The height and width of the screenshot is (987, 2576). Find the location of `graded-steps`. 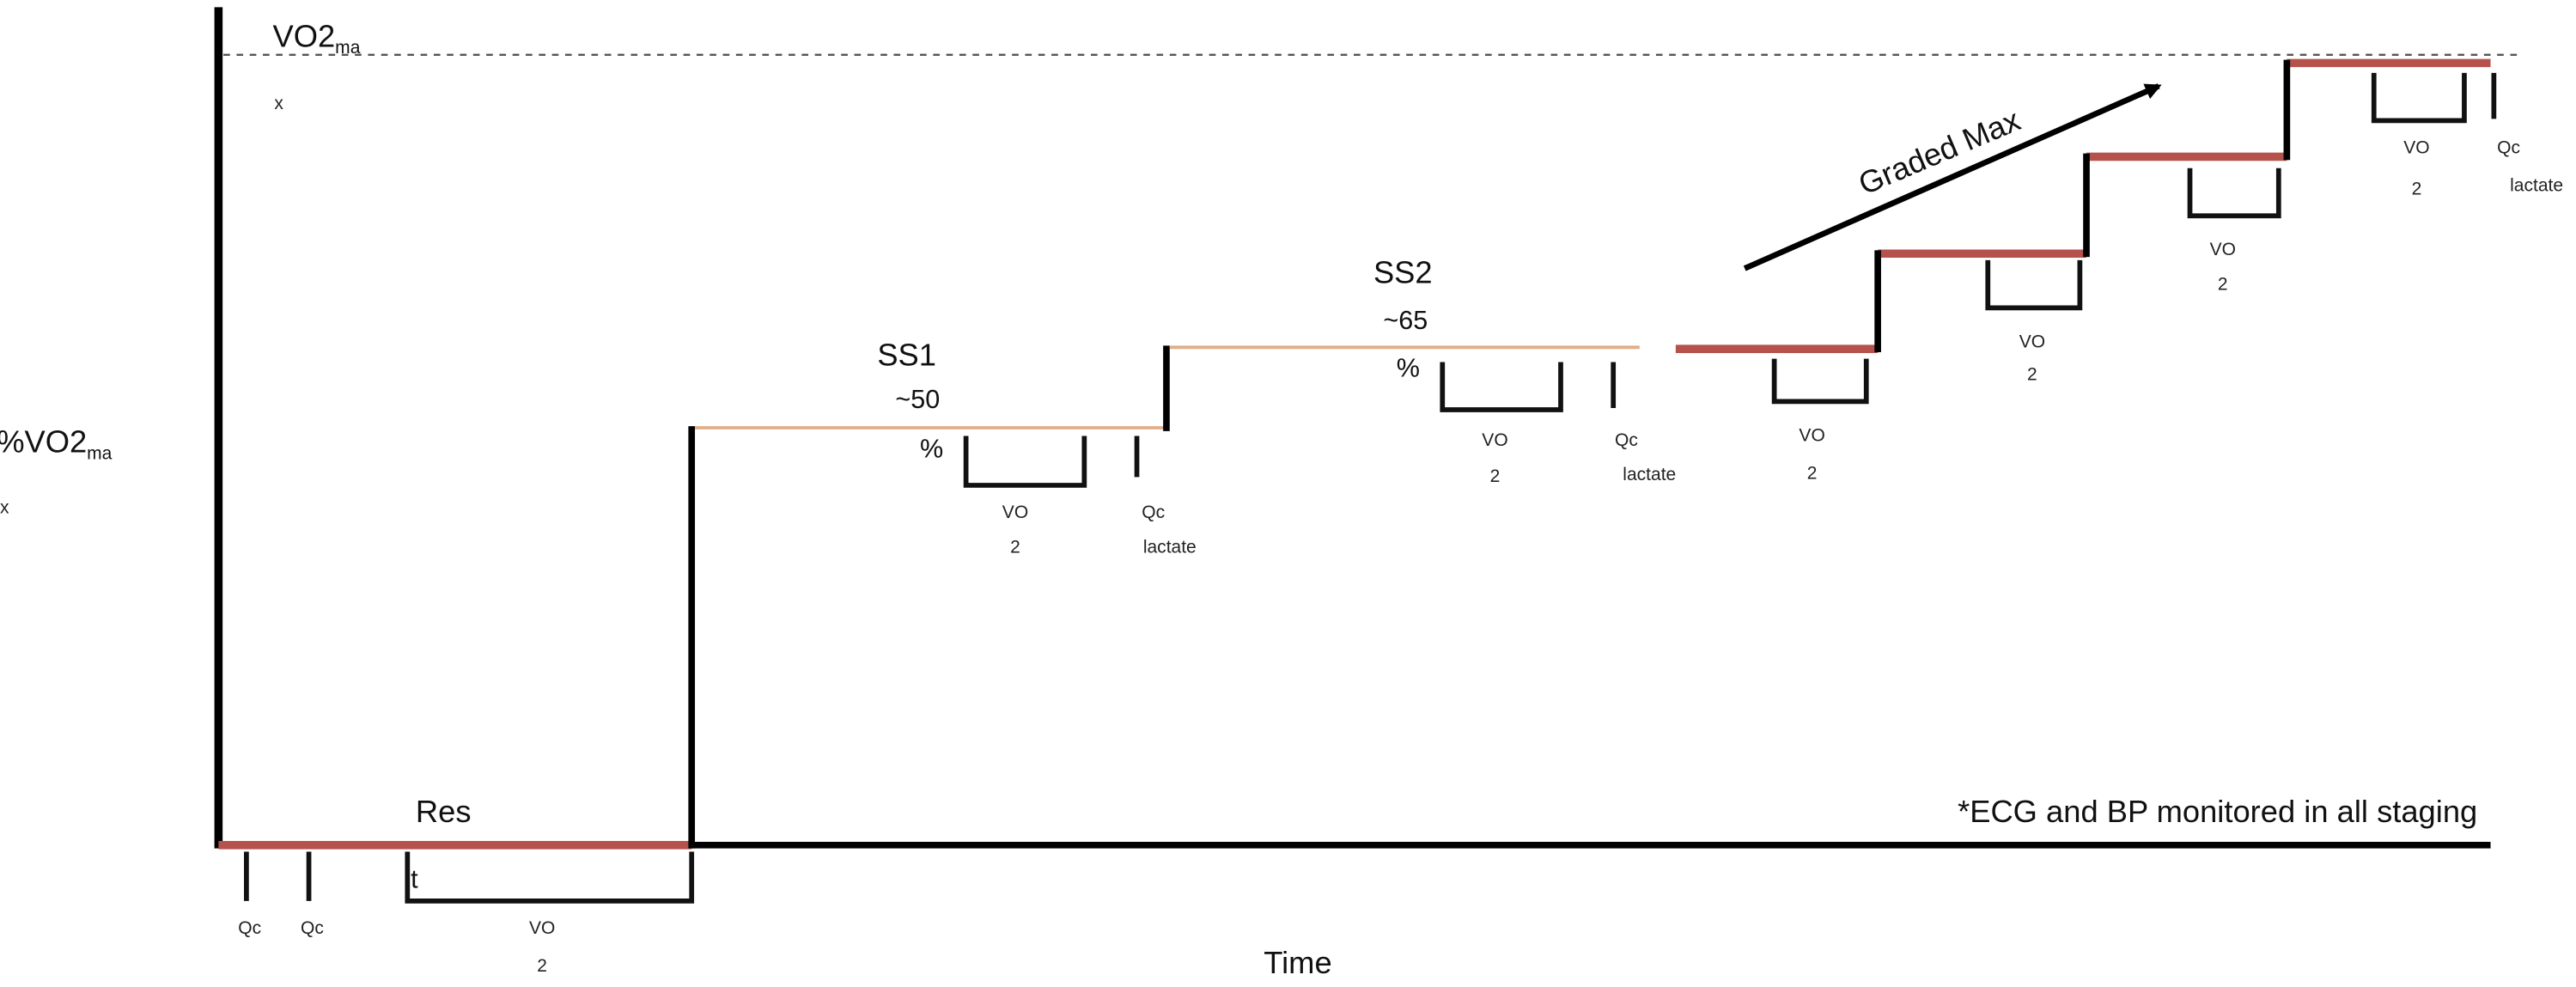

graded-steps is located at coordinates (2082, 206).